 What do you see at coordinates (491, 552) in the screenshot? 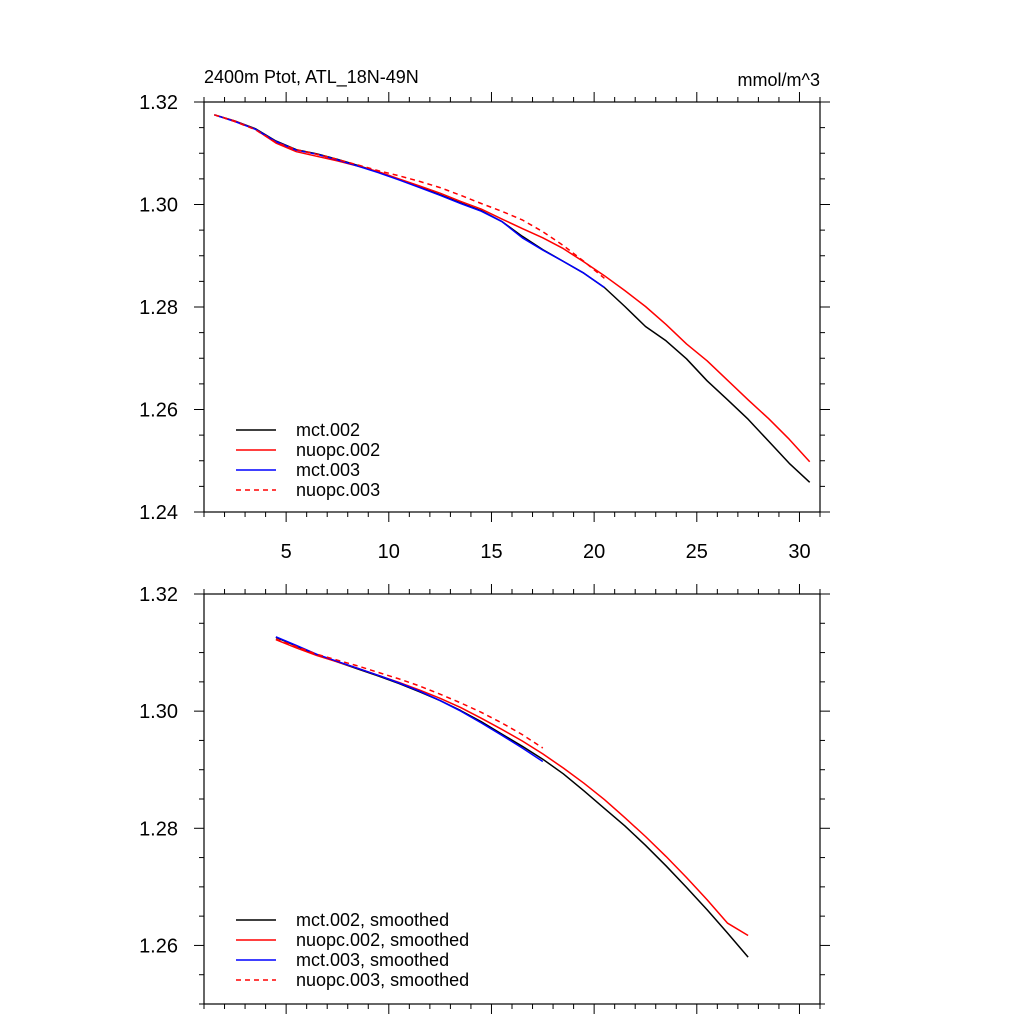
I see `x-tick-label: 15` at bounding box center [491, 552].